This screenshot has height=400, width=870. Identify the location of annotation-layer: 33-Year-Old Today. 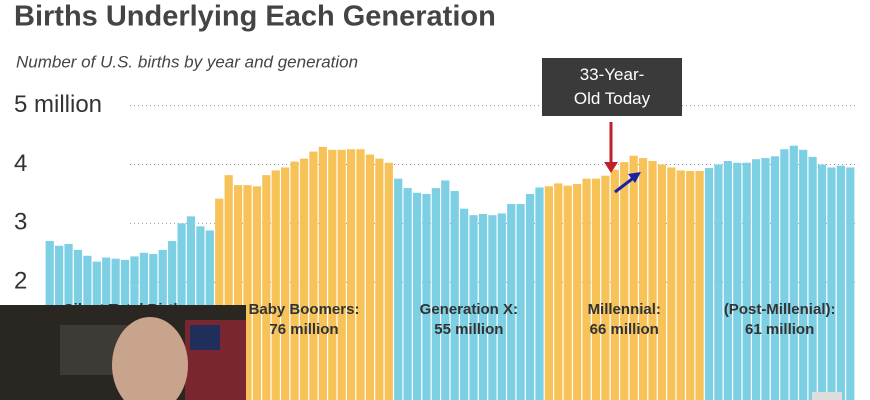
(612, 126).